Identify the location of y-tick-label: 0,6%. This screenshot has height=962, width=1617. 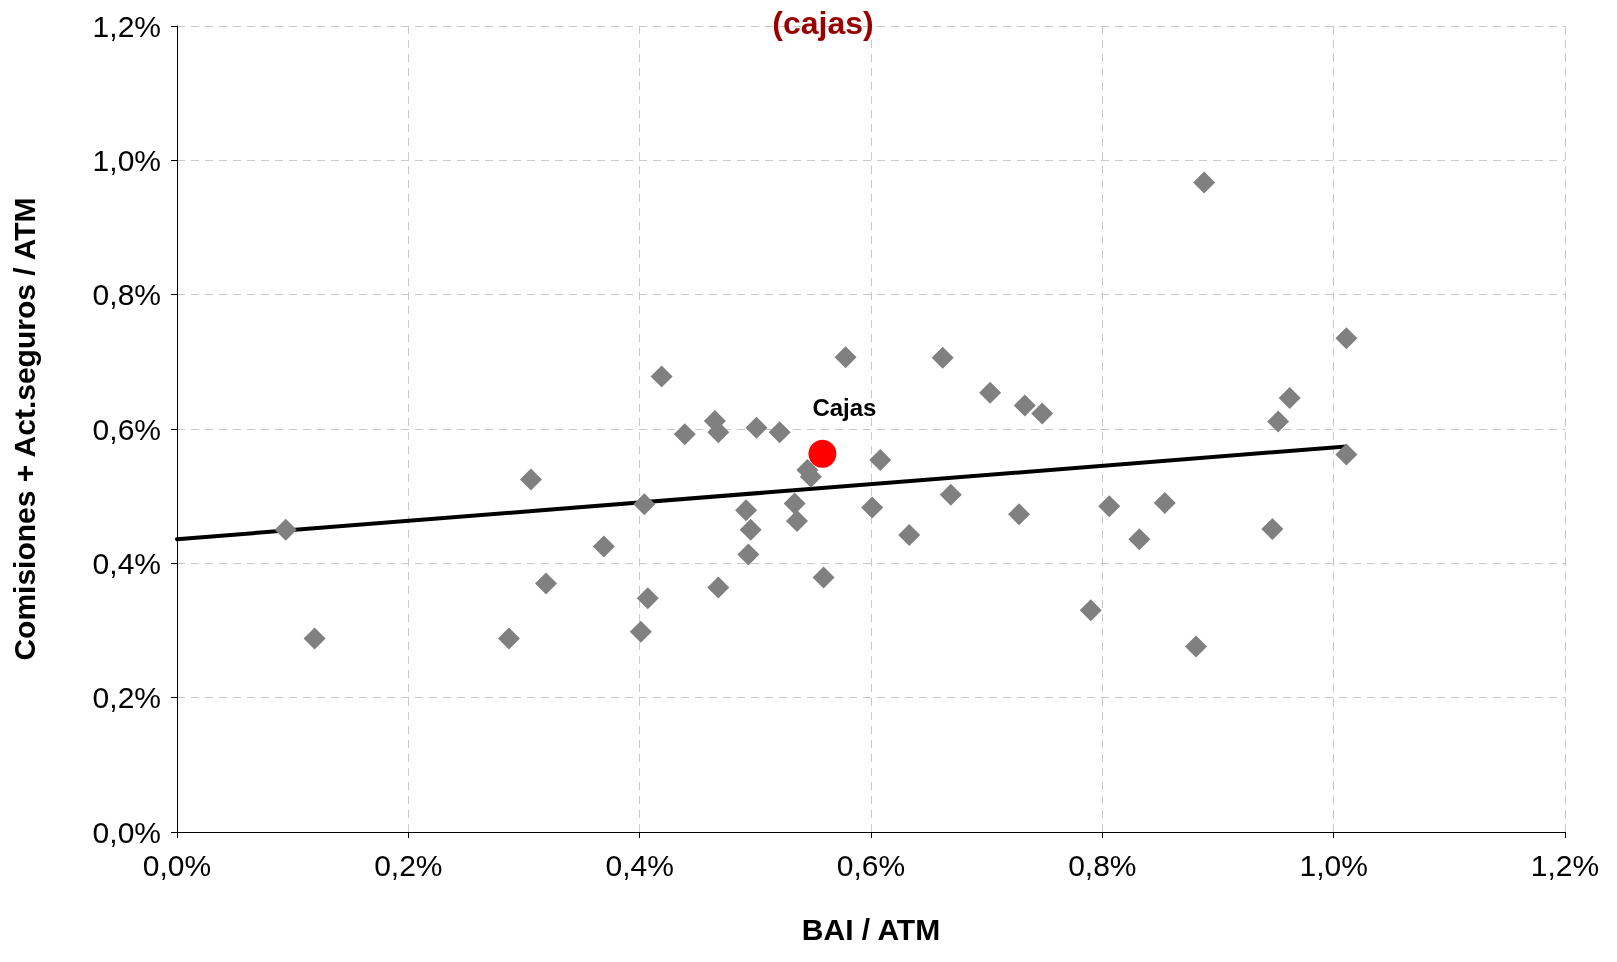
(126, 429).